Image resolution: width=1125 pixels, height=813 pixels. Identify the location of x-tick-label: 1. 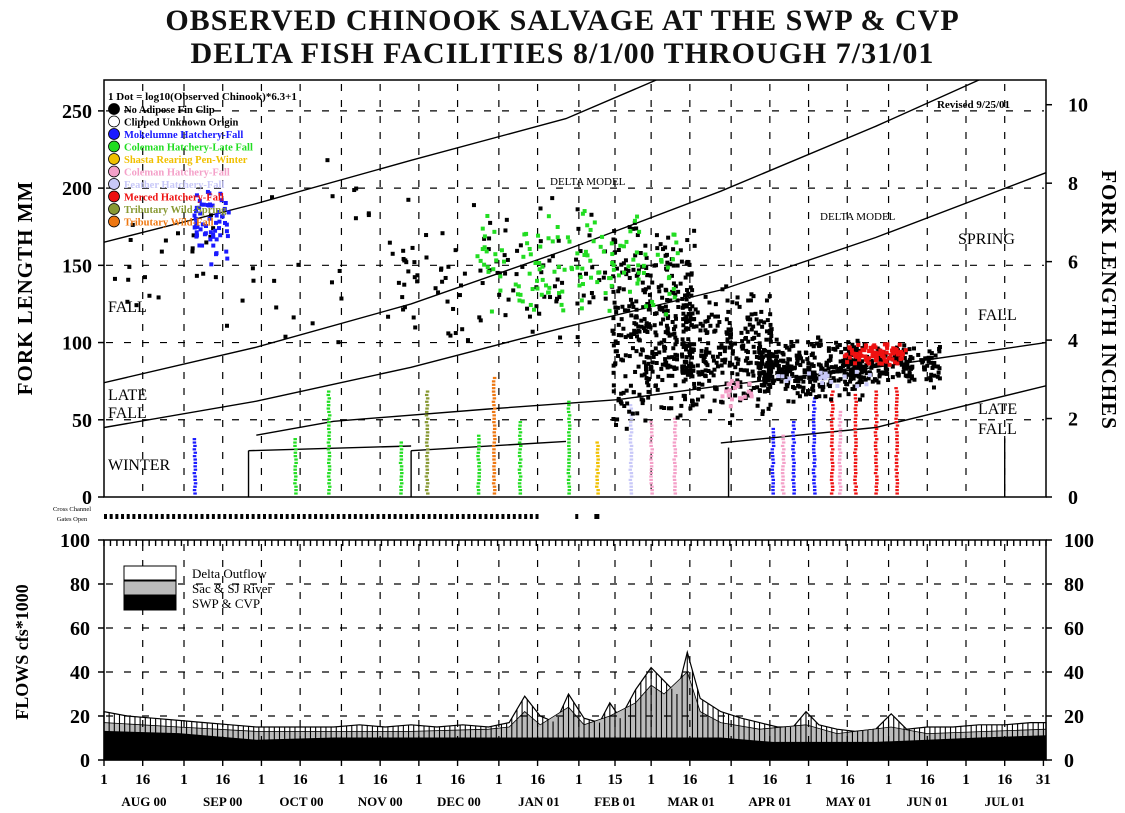
(499, 780).